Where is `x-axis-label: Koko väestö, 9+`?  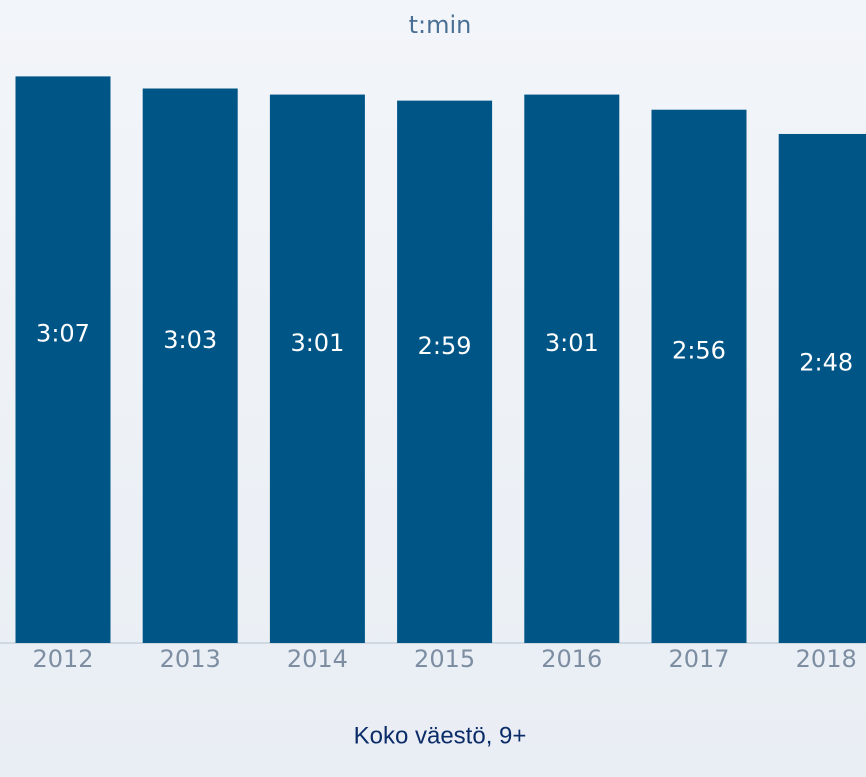 x-axis-label: Koko väestö, 9+ is located at coordinates (440, 735).